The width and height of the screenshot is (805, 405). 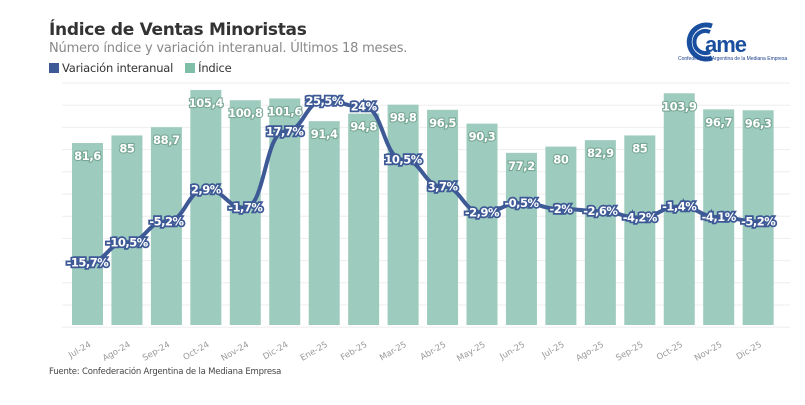 What do you see at coordinates (206, 103) in the screenshot?
I see `bar-data-label: 105,4` at bounding box center [206, 103].